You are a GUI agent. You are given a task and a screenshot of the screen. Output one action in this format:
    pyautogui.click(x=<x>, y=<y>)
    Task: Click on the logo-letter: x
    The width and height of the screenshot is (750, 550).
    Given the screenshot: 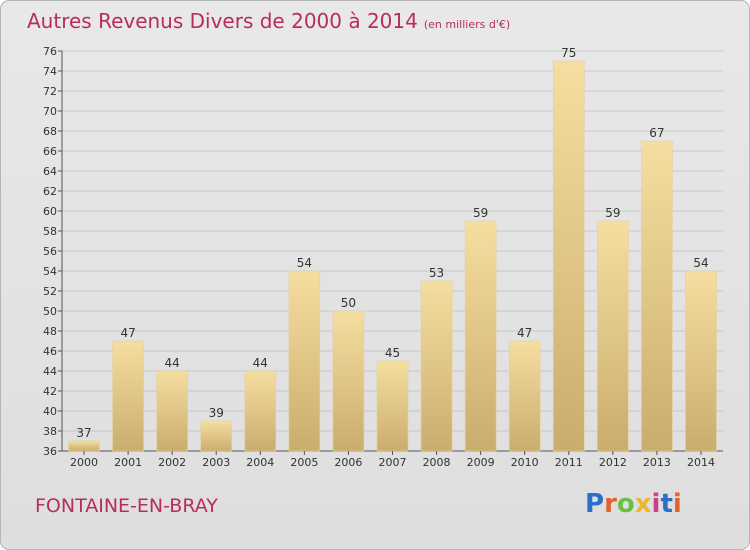 What is the action you would take?
    pyautogui.click(x=643, y=504)
    